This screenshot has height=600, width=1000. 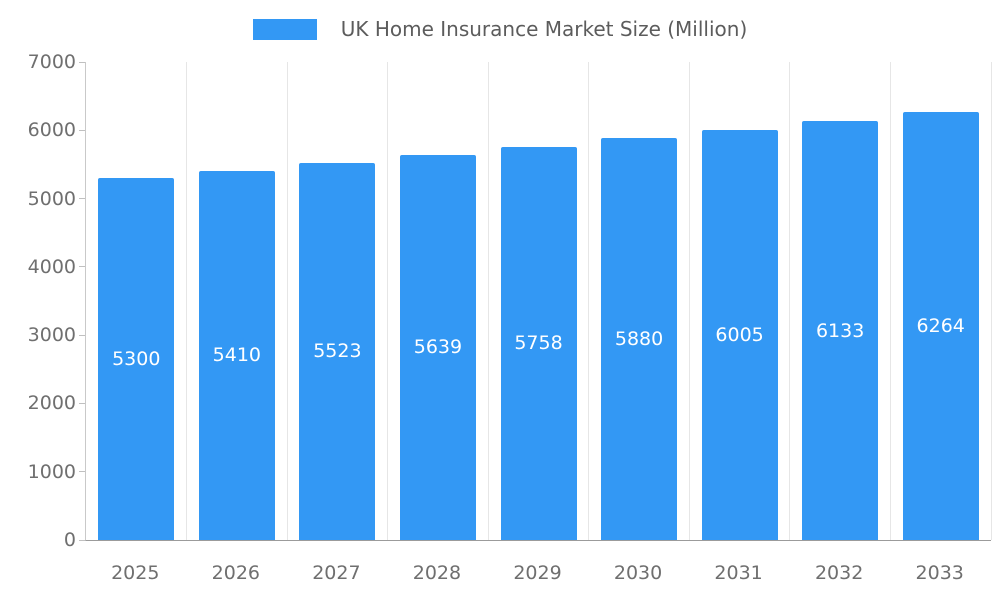 What do you see at coordinates (51, 130) in the screenshot?
I see `y-tick-label: 6000` at bounding box center [51, 130].